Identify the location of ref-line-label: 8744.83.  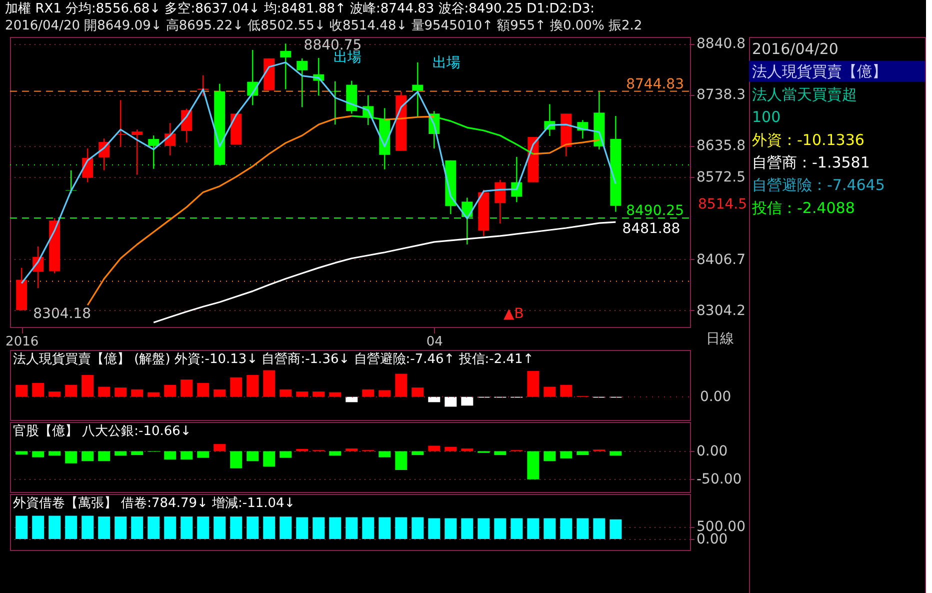
(655, 84).